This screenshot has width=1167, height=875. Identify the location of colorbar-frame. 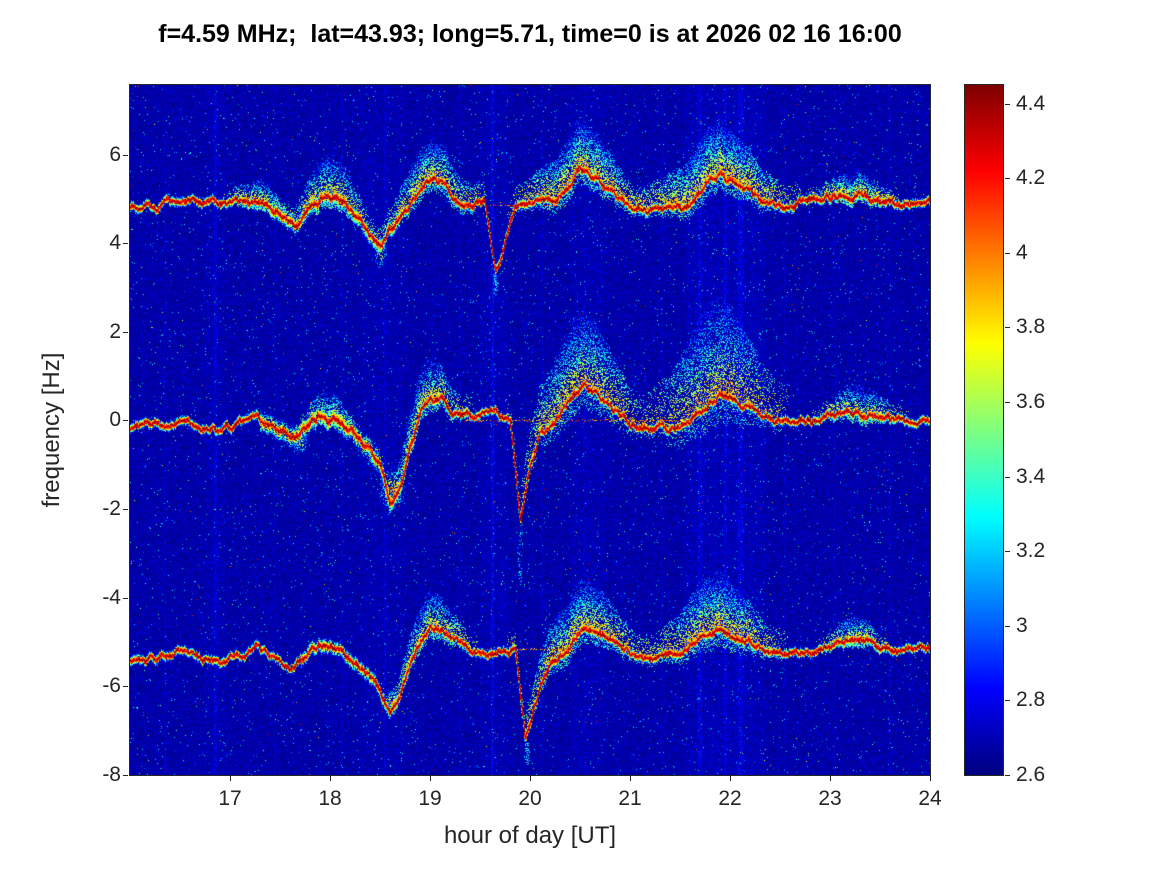
(984, 430).